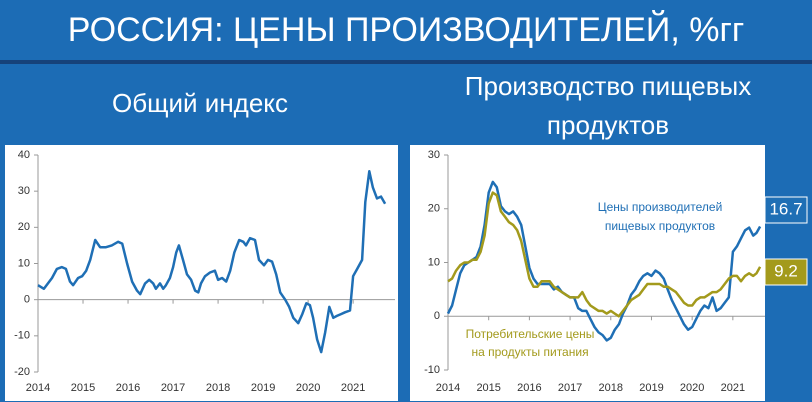  Describe the element at coordinates (406, 30) in the screenshot. I see `page-title: РОССИЯ: ЦЕНЫ ПРОИЗВОДИТЕЛЕЙ, %гг` at that location.